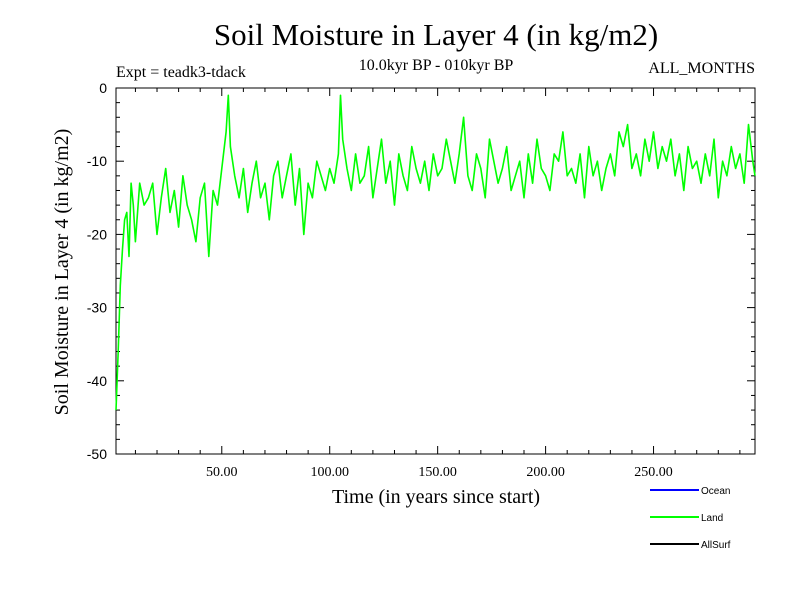 The image size is (800, 600). Describe the element at coordinates (329, 472) in the screenshot. I see `x-tick-label: 100.00` at that location.